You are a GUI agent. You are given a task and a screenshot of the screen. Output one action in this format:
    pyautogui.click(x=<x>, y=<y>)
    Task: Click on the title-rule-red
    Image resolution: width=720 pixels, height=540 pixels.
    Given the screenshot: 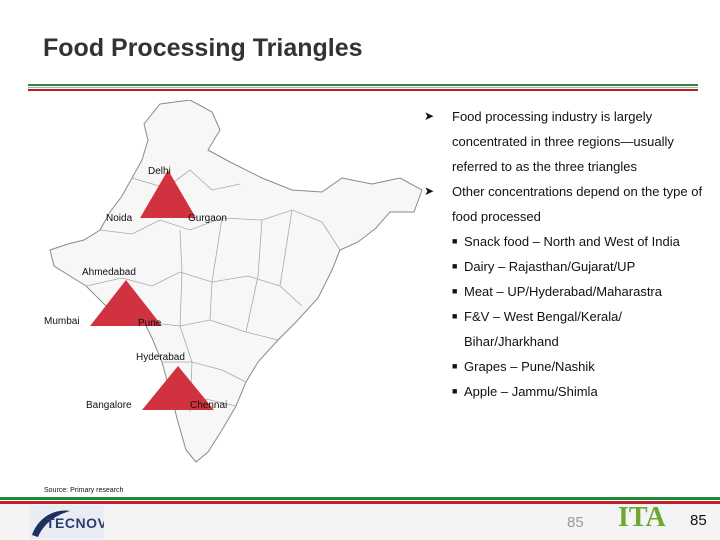 What is the action you would take?
    pyautogui.click(x=363, y=90)
    